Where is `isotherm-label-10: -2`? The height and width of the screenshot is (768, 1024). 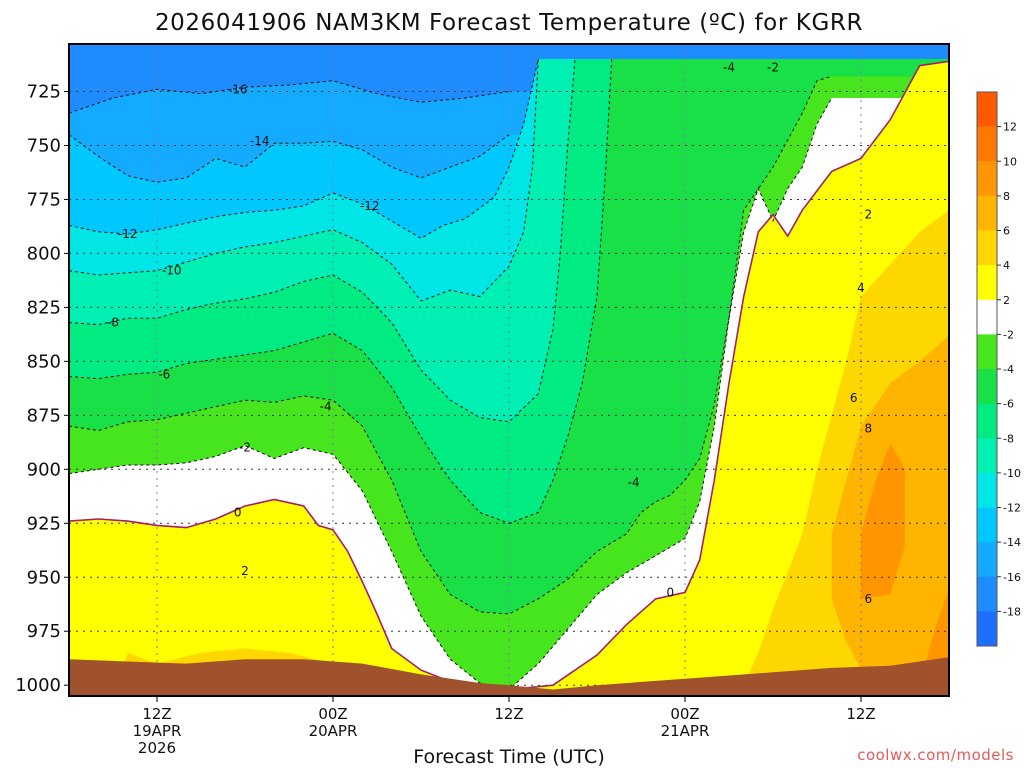 isotherm-label-10: -2 is located at coordinates (245, 448).